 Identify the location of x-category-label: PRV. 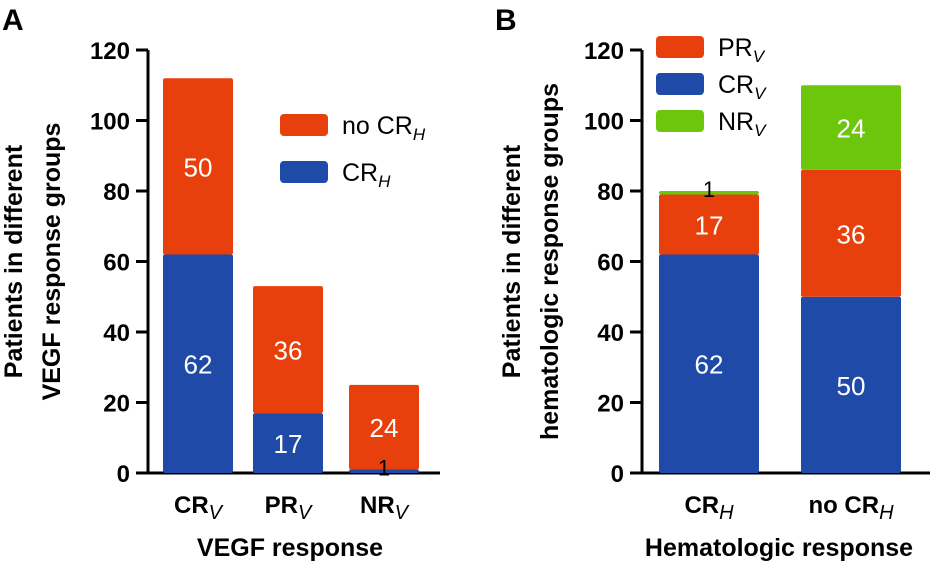
(289, 508).